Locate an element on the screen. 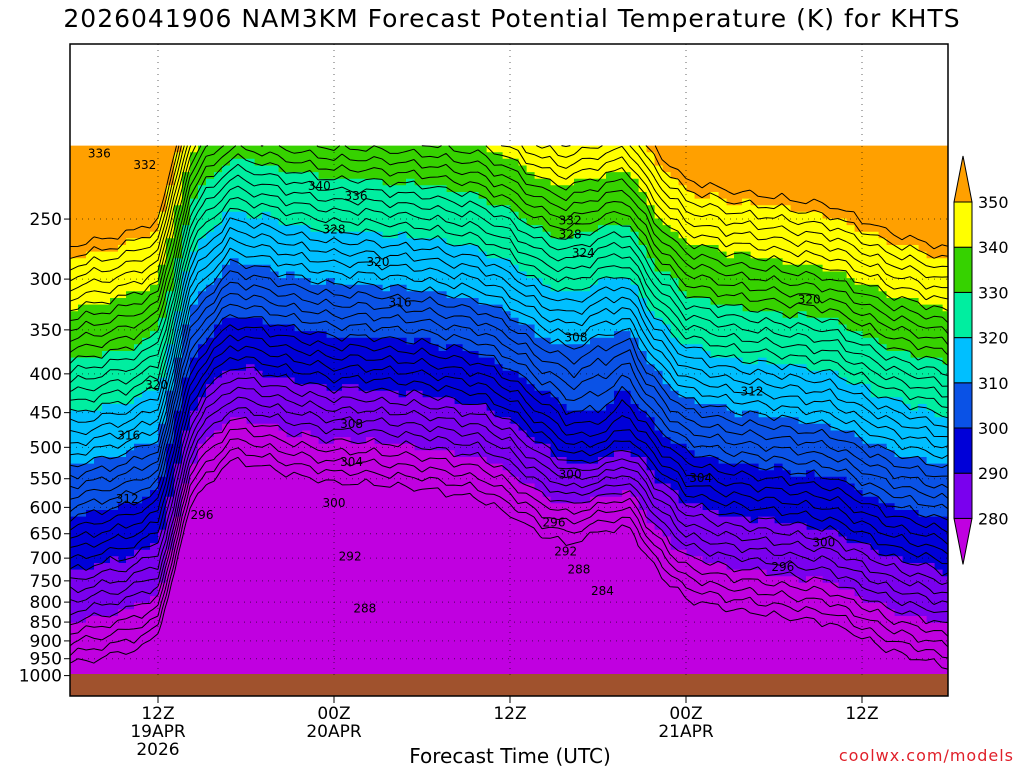 The height and width of the screenshot is (768, 1024). y-tick-label: 350 is located at coordinates (46, 331).